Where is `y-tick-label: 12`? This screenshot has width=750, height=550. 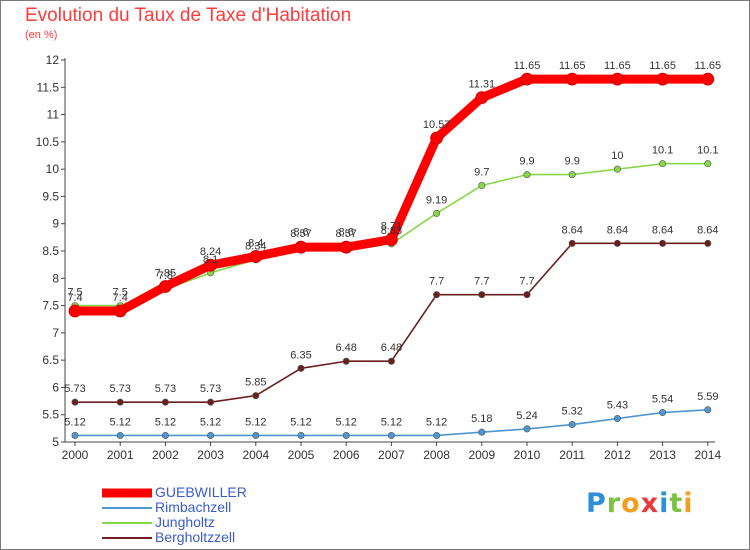
y-tick-label: 12 is located at coordinates (53, 60).